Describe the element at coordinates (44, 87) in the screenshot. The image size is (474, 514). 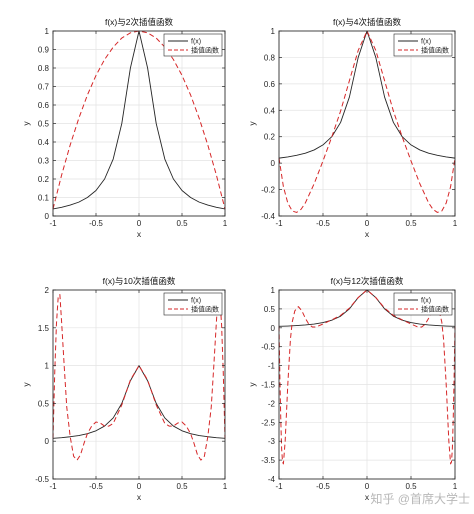
I see `y-tick-label: 0.7` at that location.